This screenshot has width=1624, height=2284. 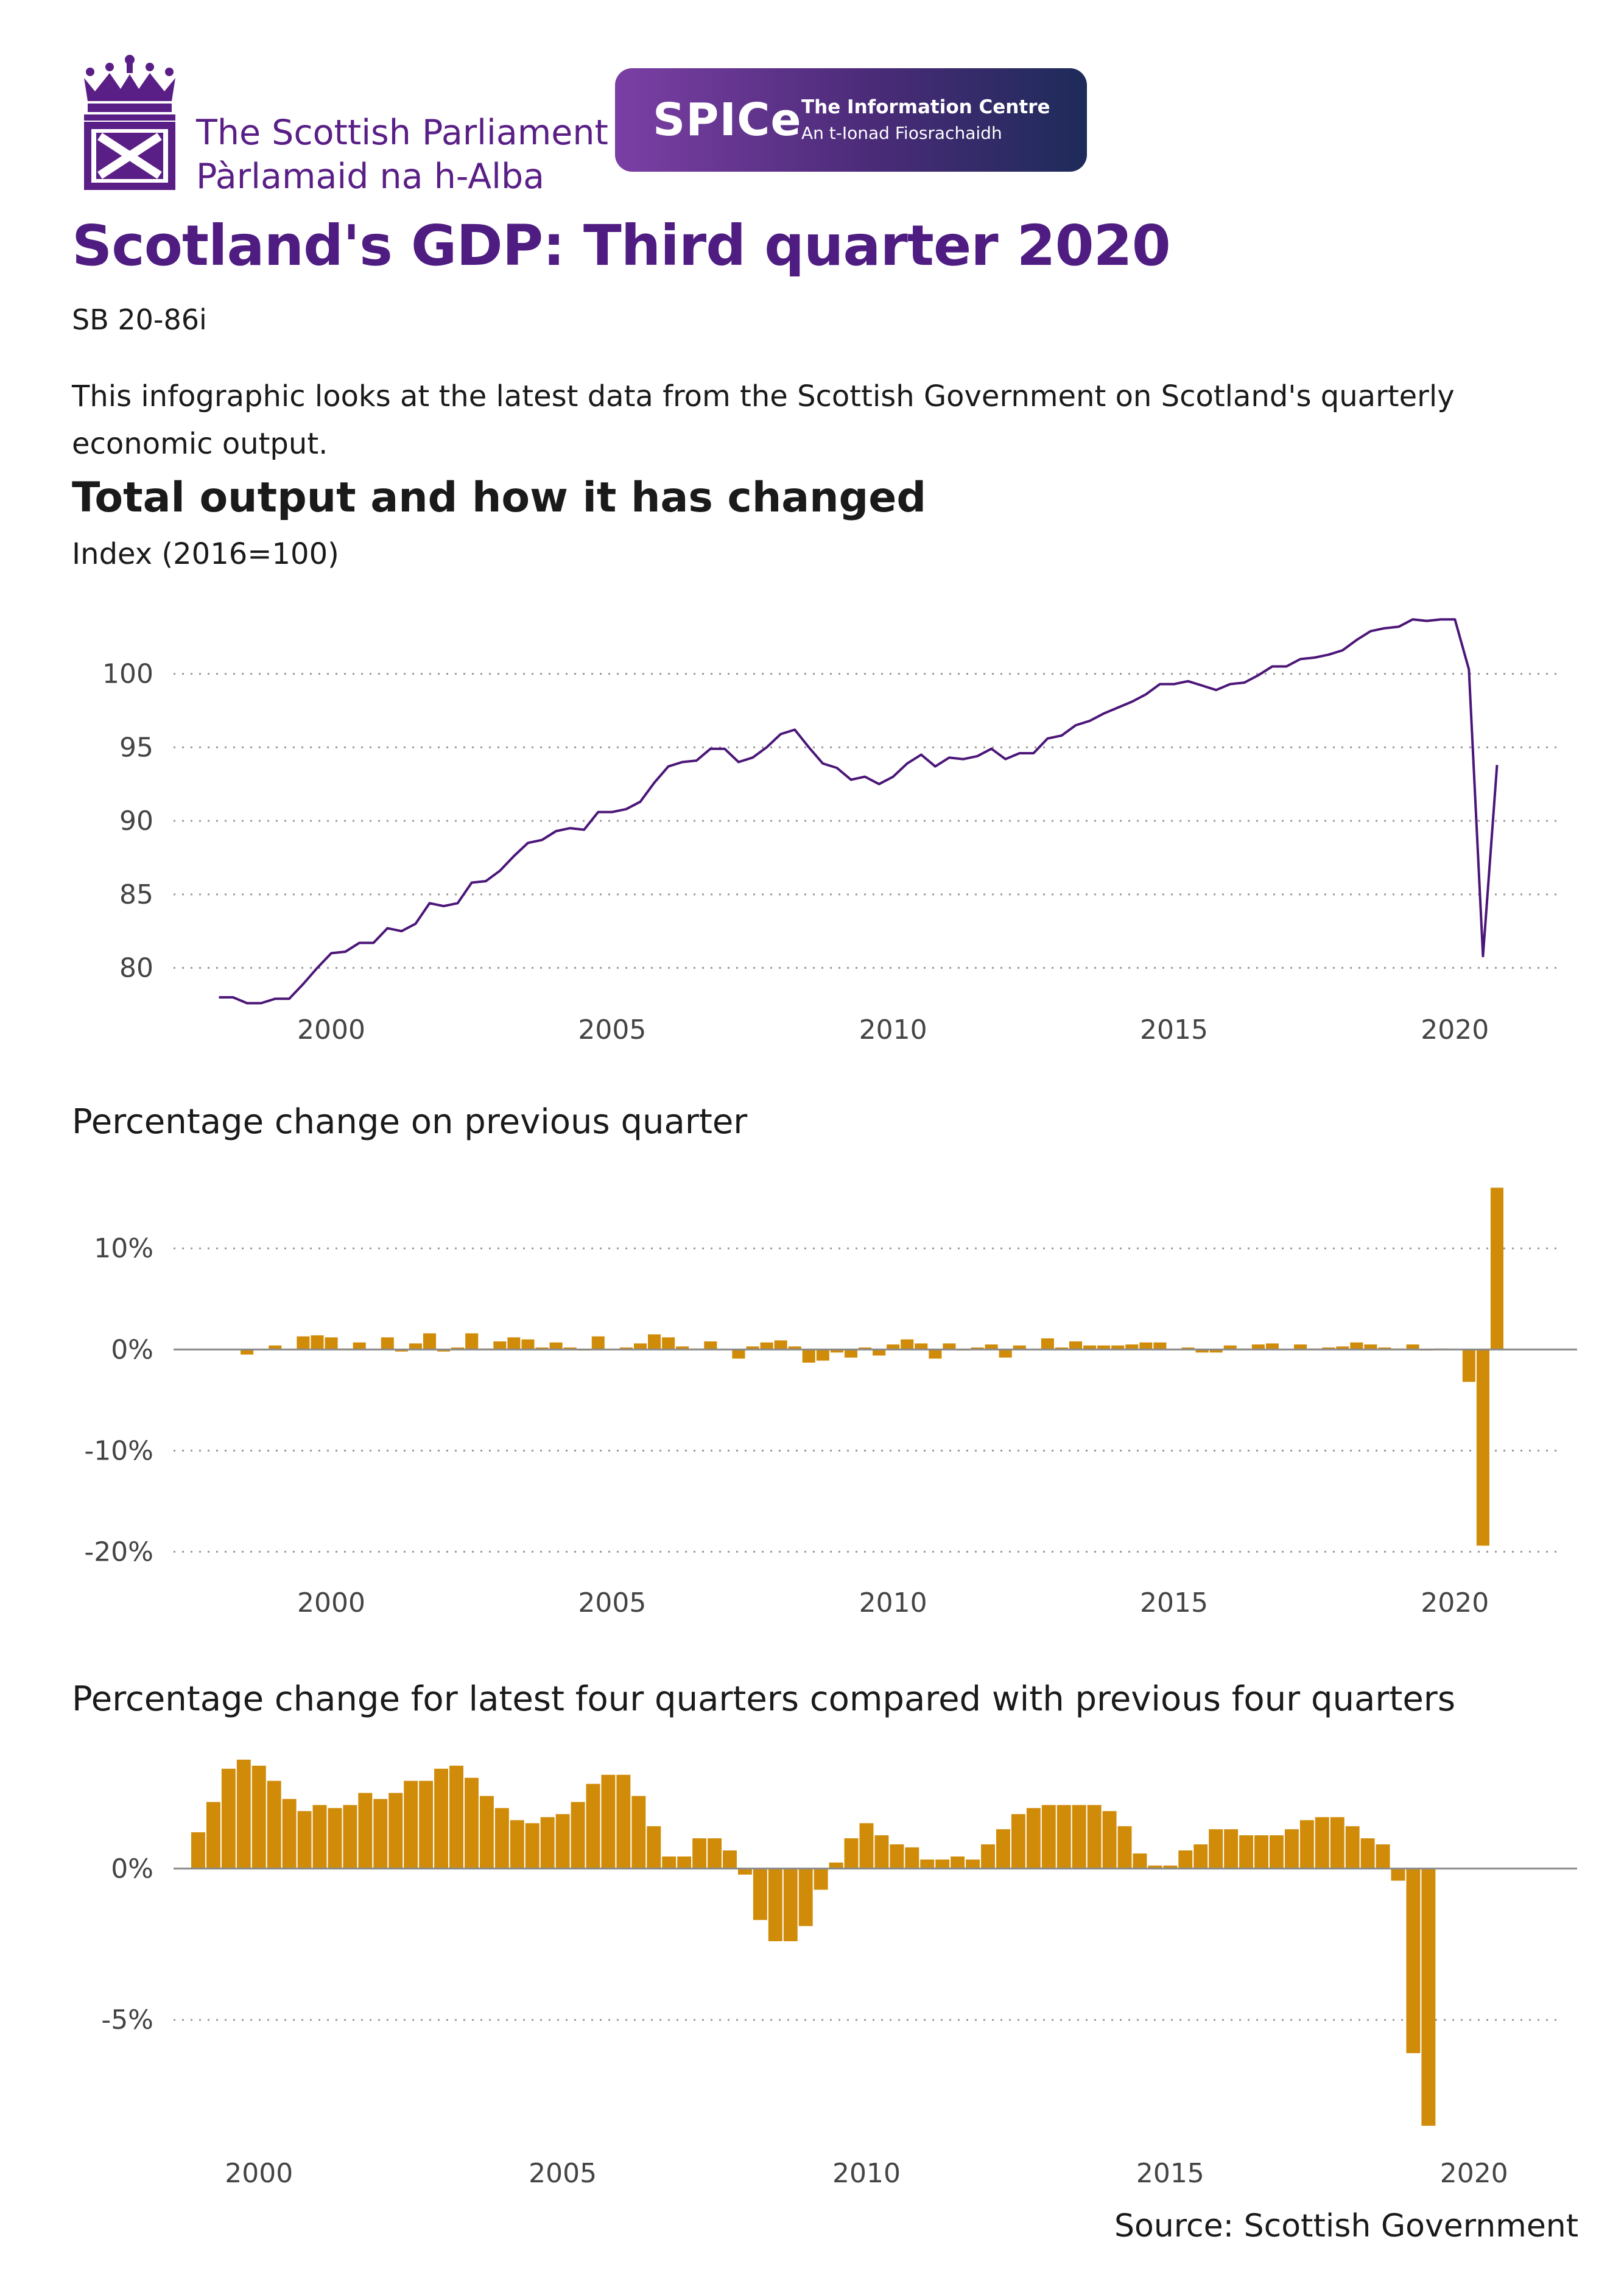 What do you see at coordinates (1346, 2226) in the screenshot?
I see `source-note: Source: Scottish Government` at bounding box center [1346, 2226].